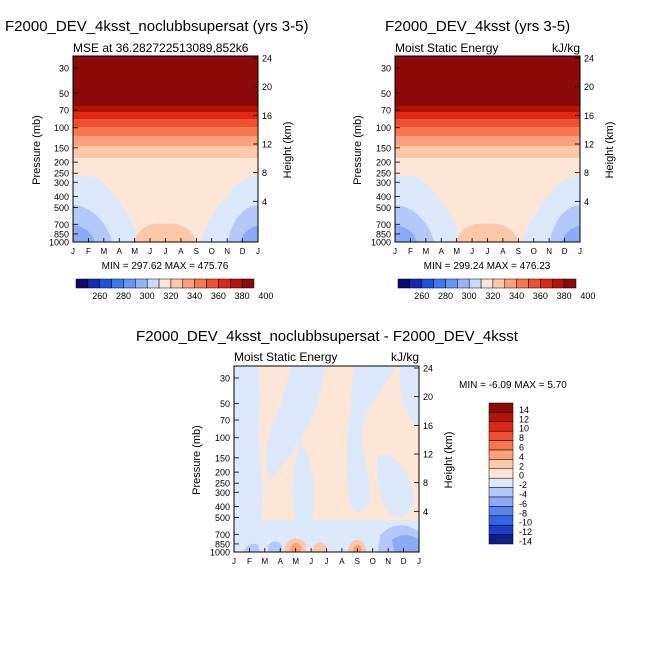 Image resolution: width=654 pixels, height=654 pixels. What do you see at coordinates (222, 544) in the screenshot?
I see `pressure-tick-label: 850` at bounding box center [222, 544].